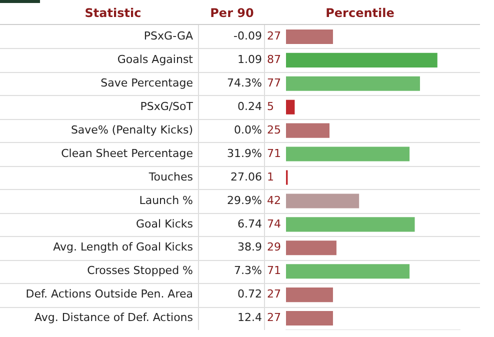 This screenshot has width=494, height=337. Describe the element at coordinates (131, 129) in the screenshot. I see `y-tick-label: Save% (Penalty Kicks)` at that location.